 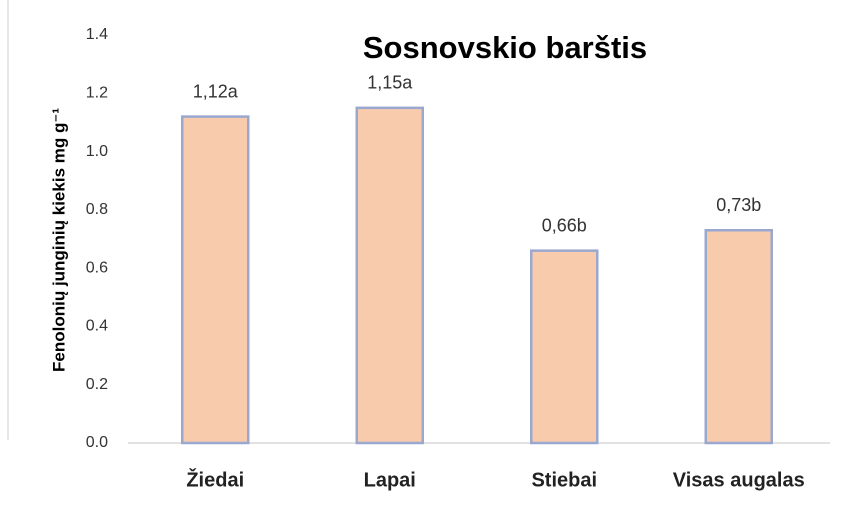 What do you see at coordinates (97, 442) in the screenshot?
I see `y-tick-label: 0.0` at bounding box center [97, 442].